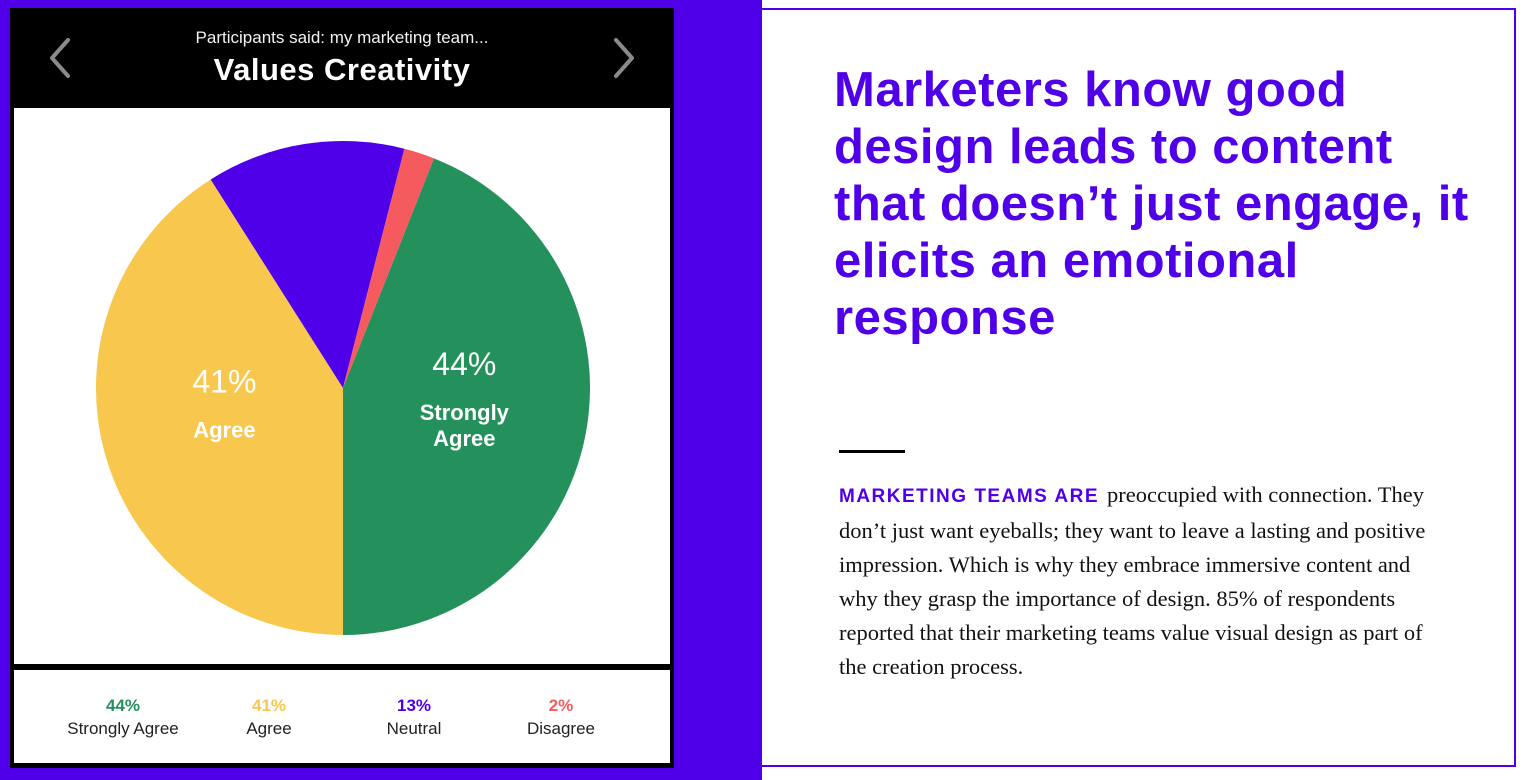 The image size is (1529, 780). I want to click on legend-item-strongly-agree: 44% Strongly Agree, so click(123, 717).